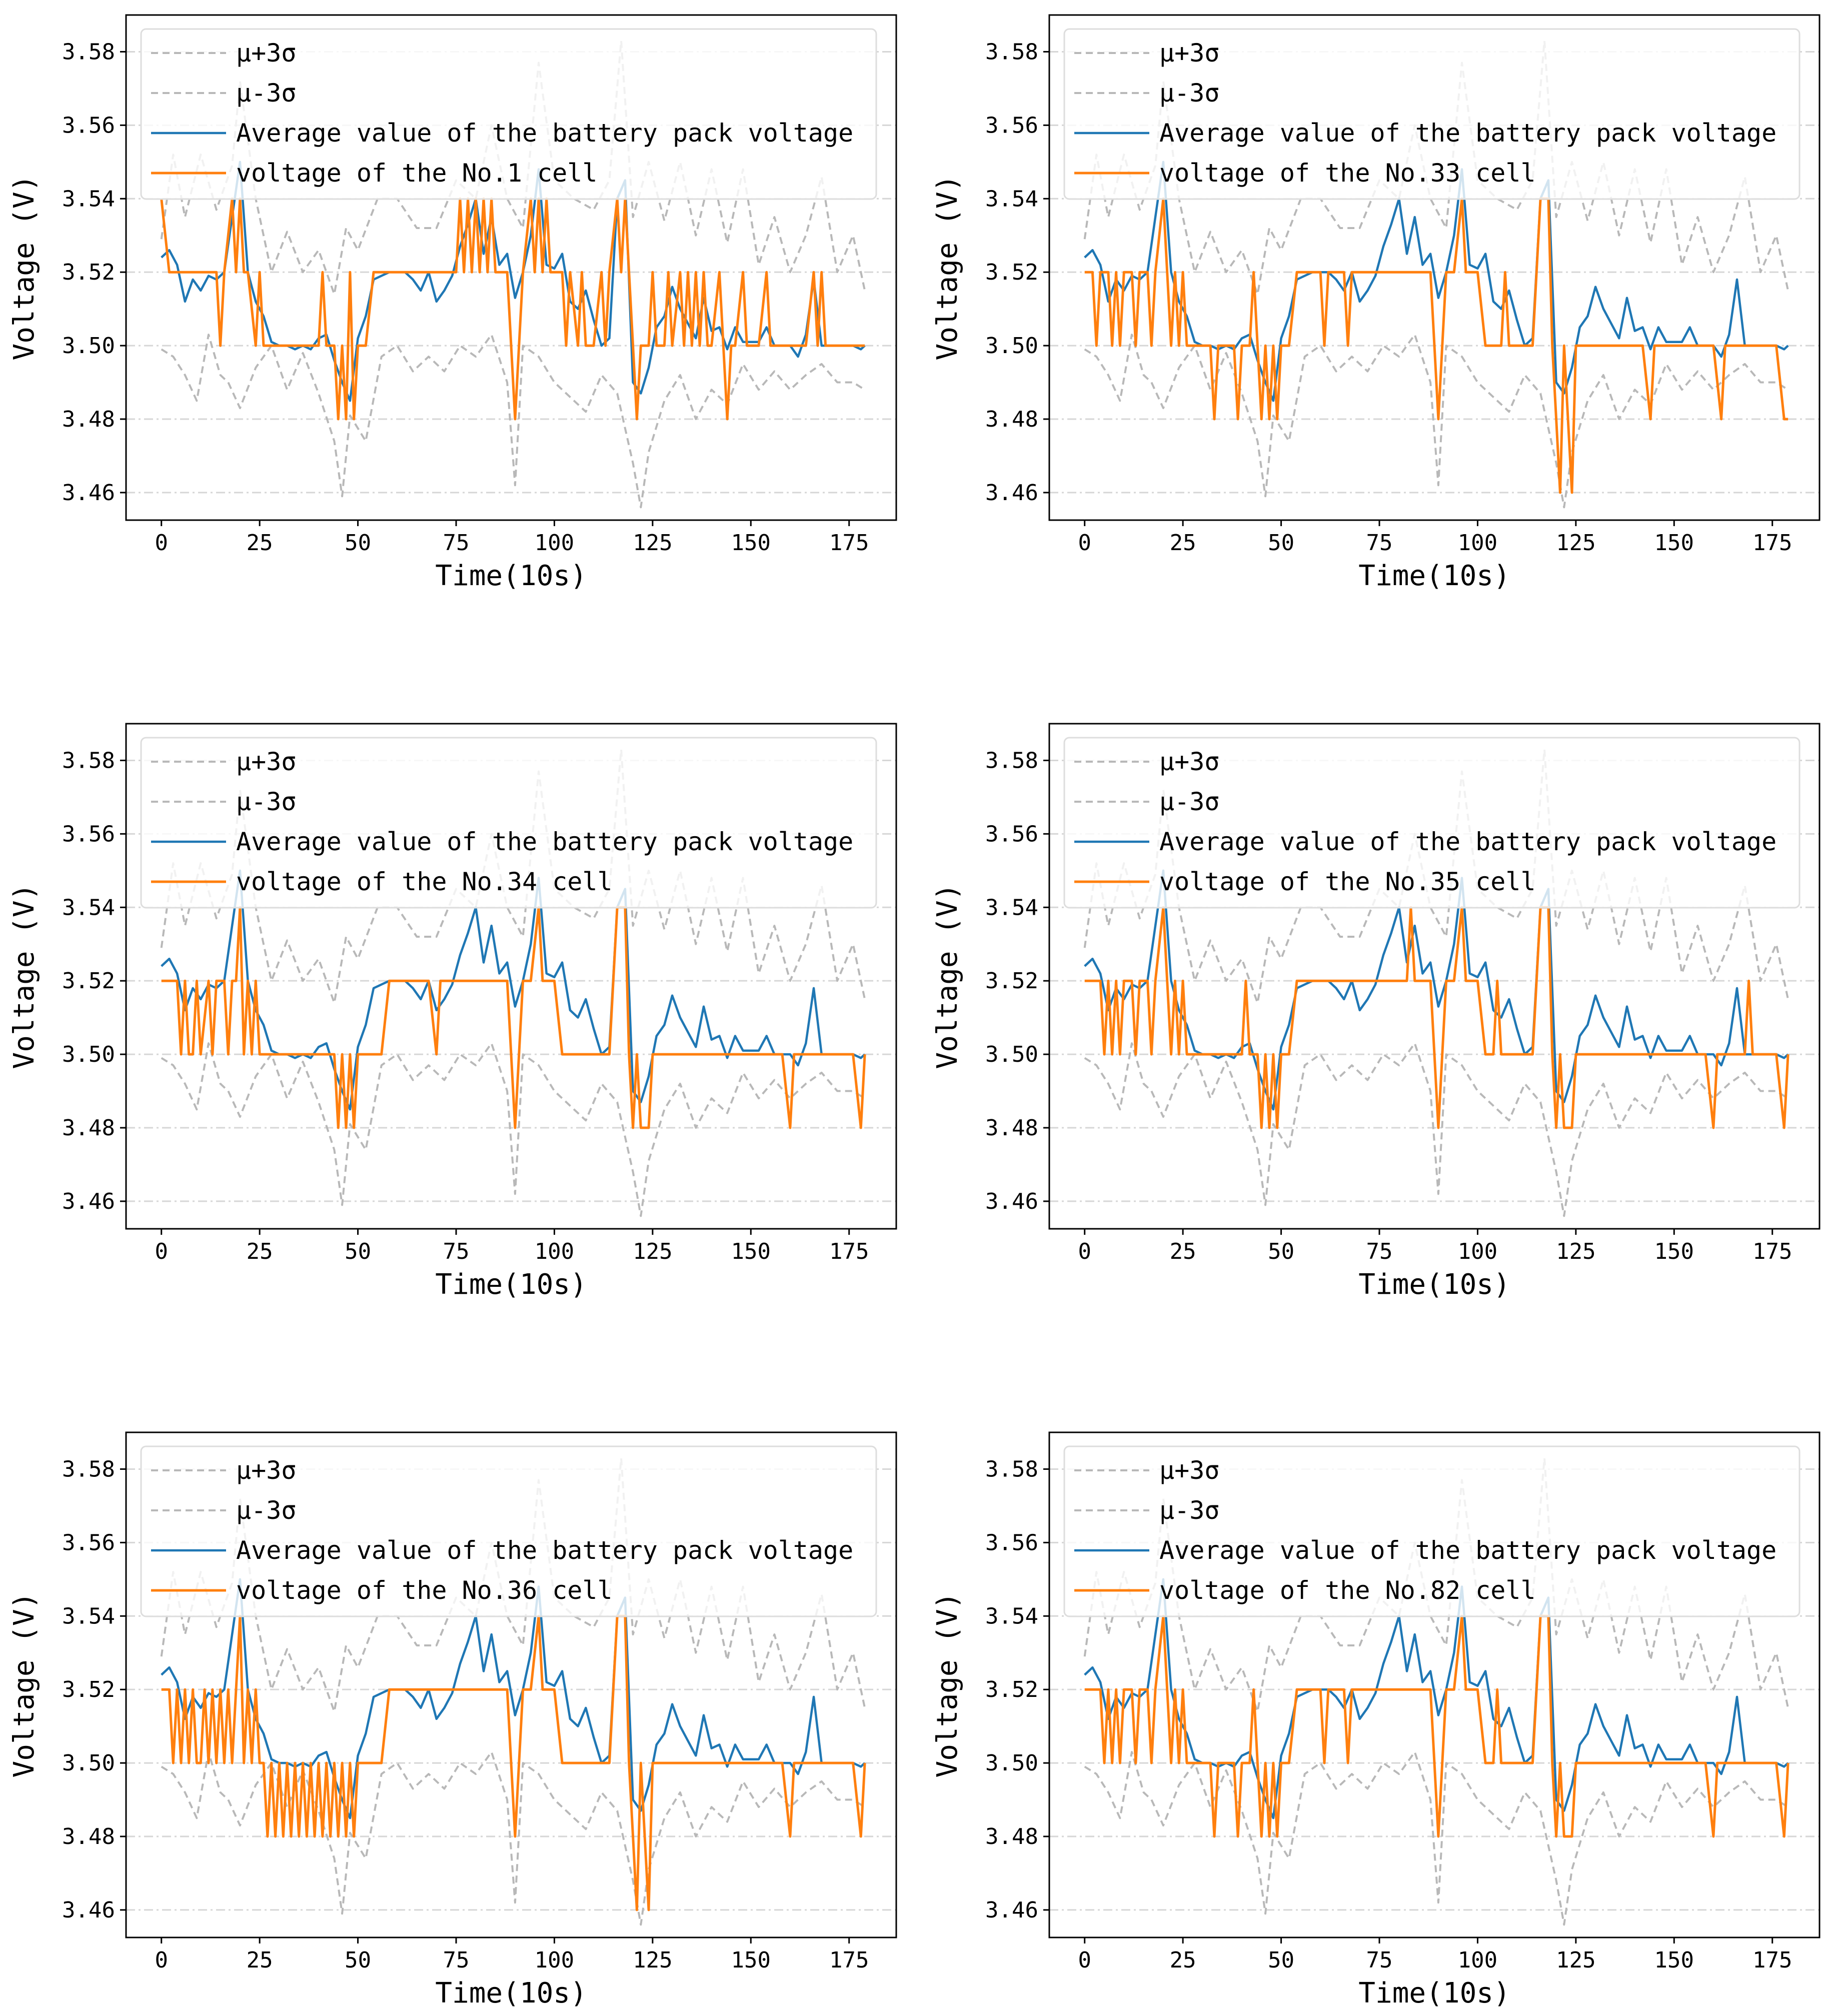 The width and height of the screenshot is (1832, 2016). What do you see at coordinates (1347, 881) in the screenshot?
I see `legend-entry-label: voltage of the No.35 cell` at bounding box center [1347, 881].